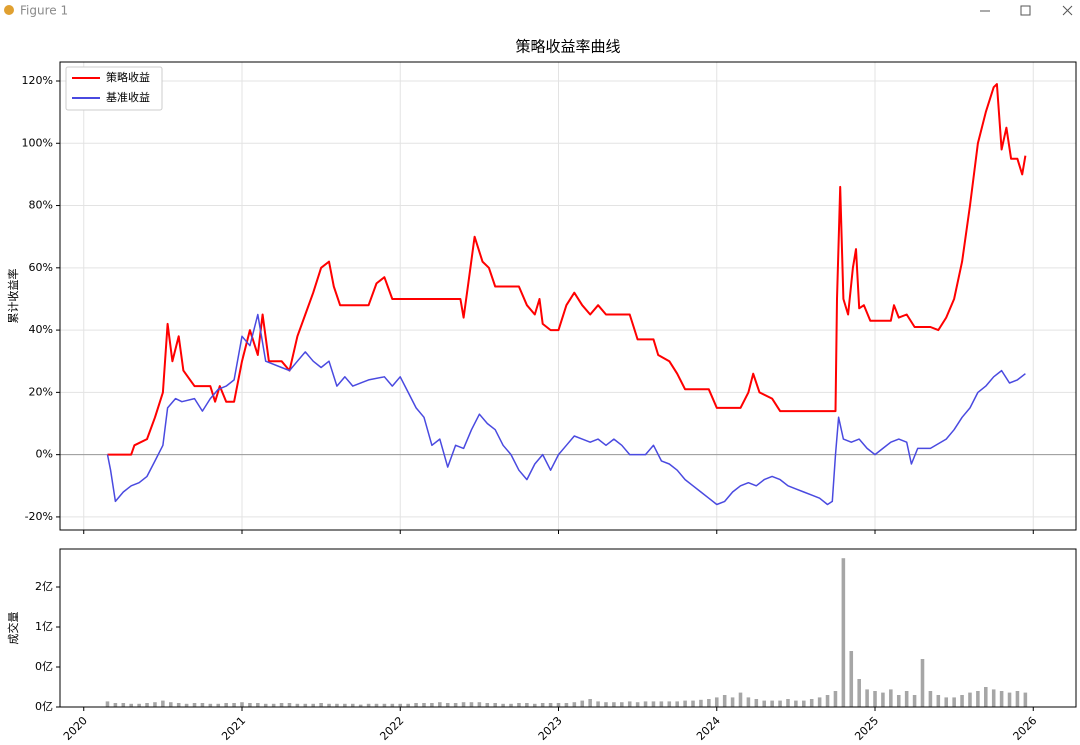 Image resolution: width=1080 pixels, height=745 pixels. I want to click on x-tick-label: 2026, so click(1025, 728).